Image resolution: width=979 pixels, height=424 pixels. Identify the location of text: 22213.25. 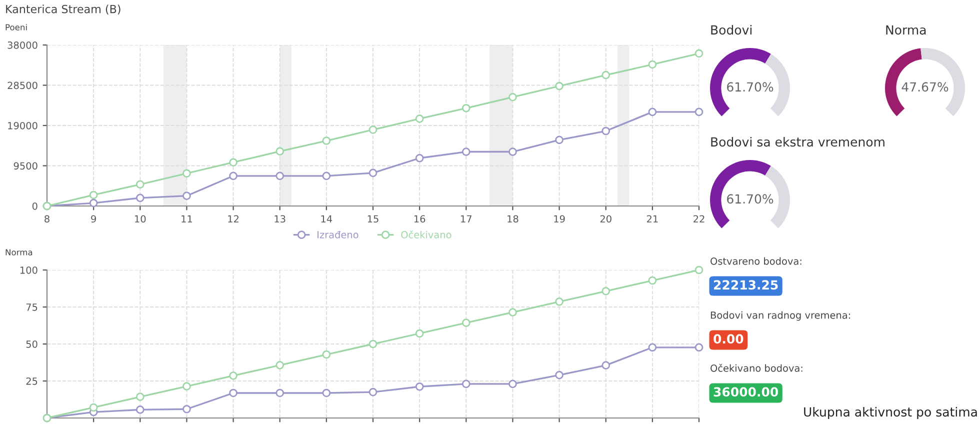
(746, 285).